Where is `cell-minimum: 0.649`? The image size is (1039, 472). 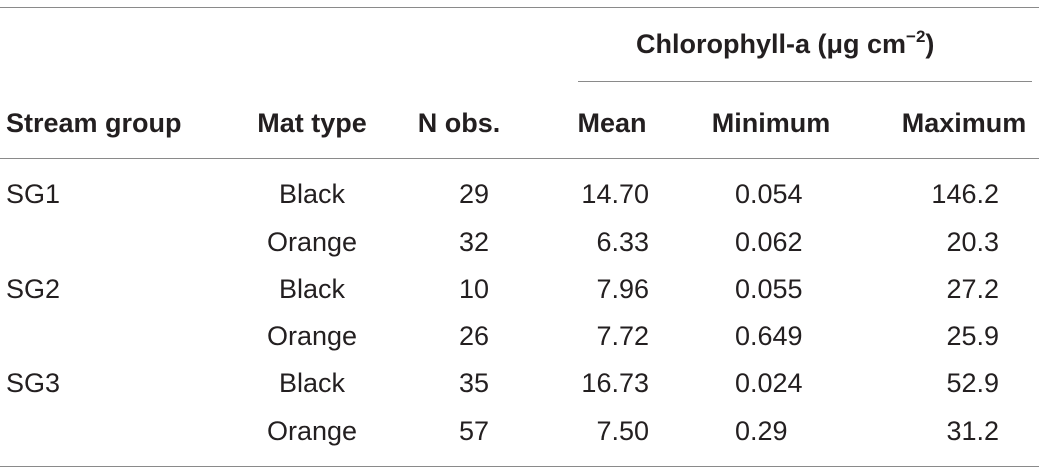
cell-minimum: 0.649 is located at coordinates (769, 336).